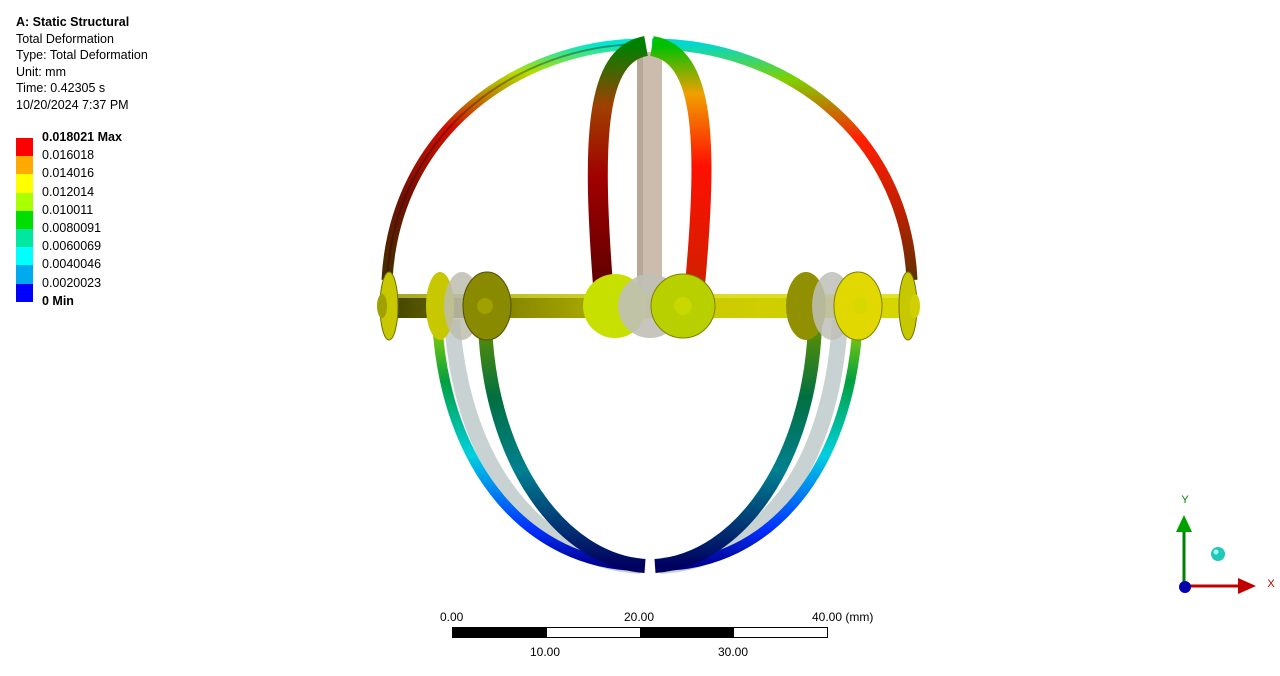 Image resolution: width=1280 pixels, height=676 pixels. I want to click on legend-label: 0.0040046, so click(72, 264).